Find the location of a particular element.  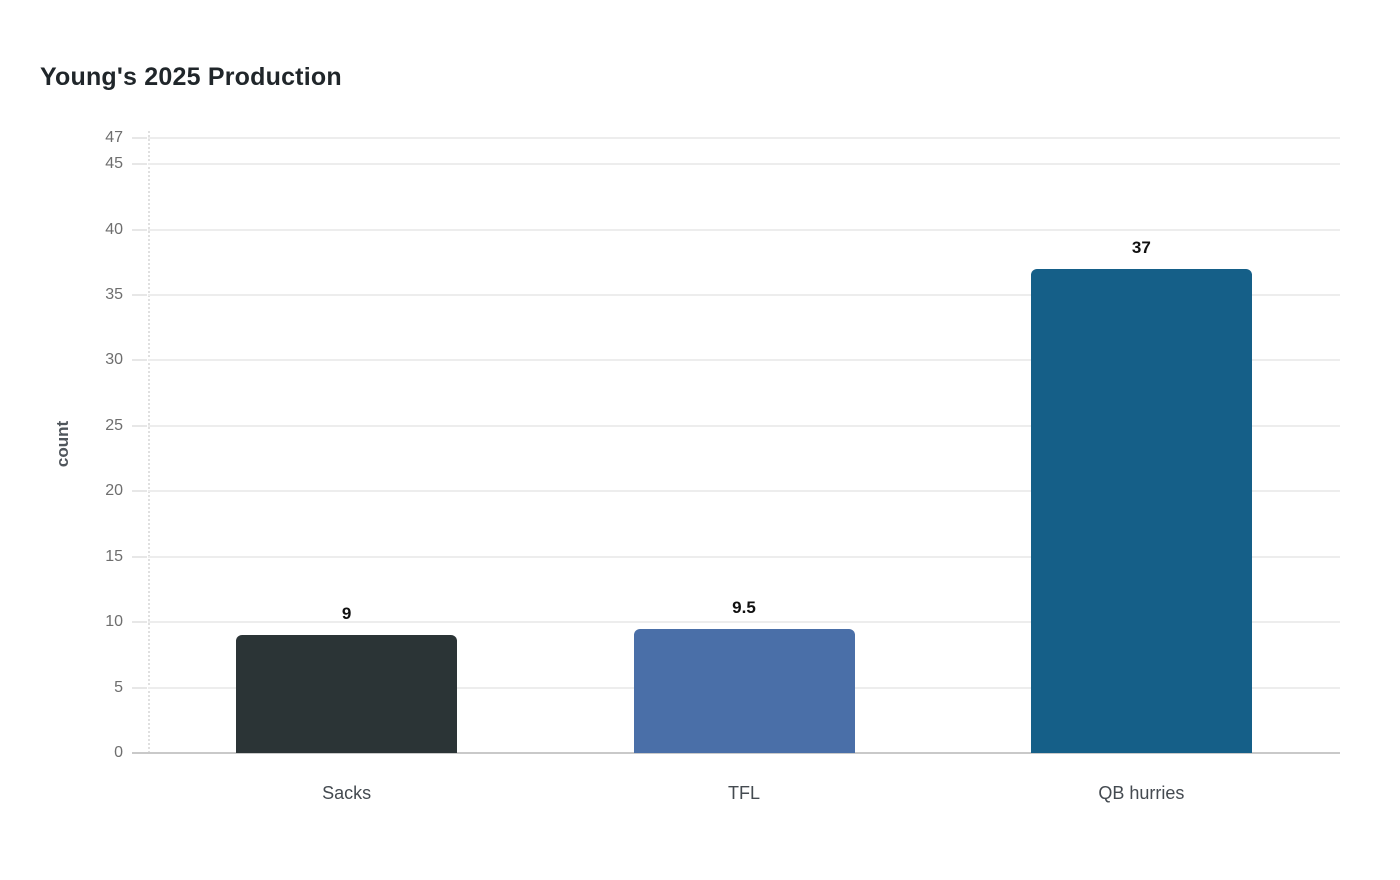

y-tick-label-35: 35 is located at coordinates (114, 295).